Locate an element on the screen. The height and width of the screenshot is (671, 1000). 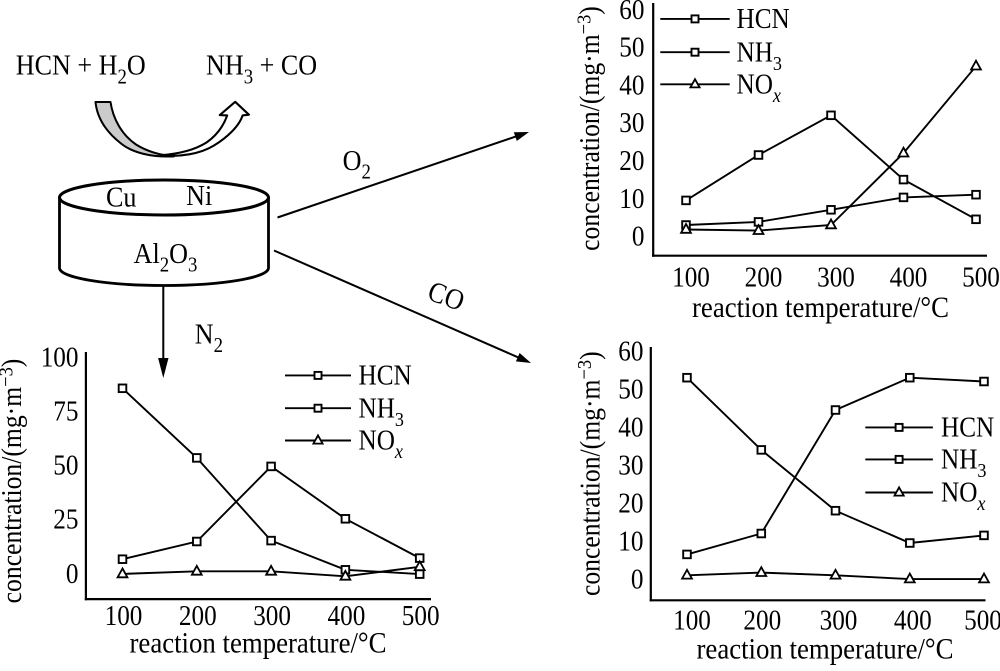
svg-text: Cu is located at coordinates (121, 196).